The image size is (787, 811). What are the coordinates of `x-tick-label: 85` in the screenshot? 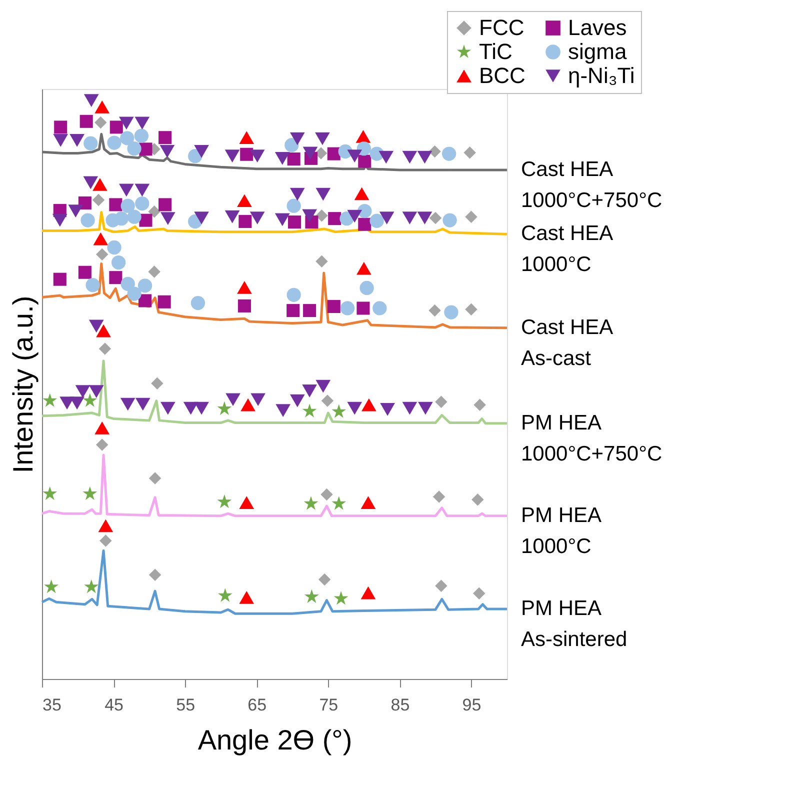 It's located at (400, 705).